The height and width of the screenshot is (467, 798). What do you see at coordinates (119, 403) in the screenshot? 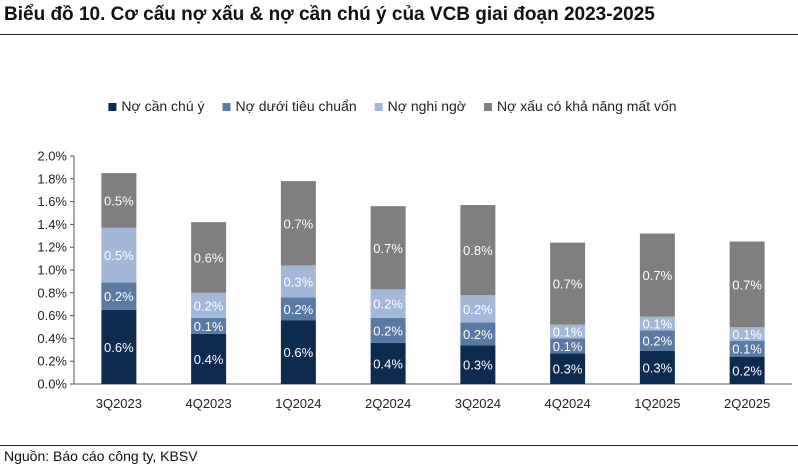
I see `x-tick-label: 3Q2023` at bounding box center [119, 403].